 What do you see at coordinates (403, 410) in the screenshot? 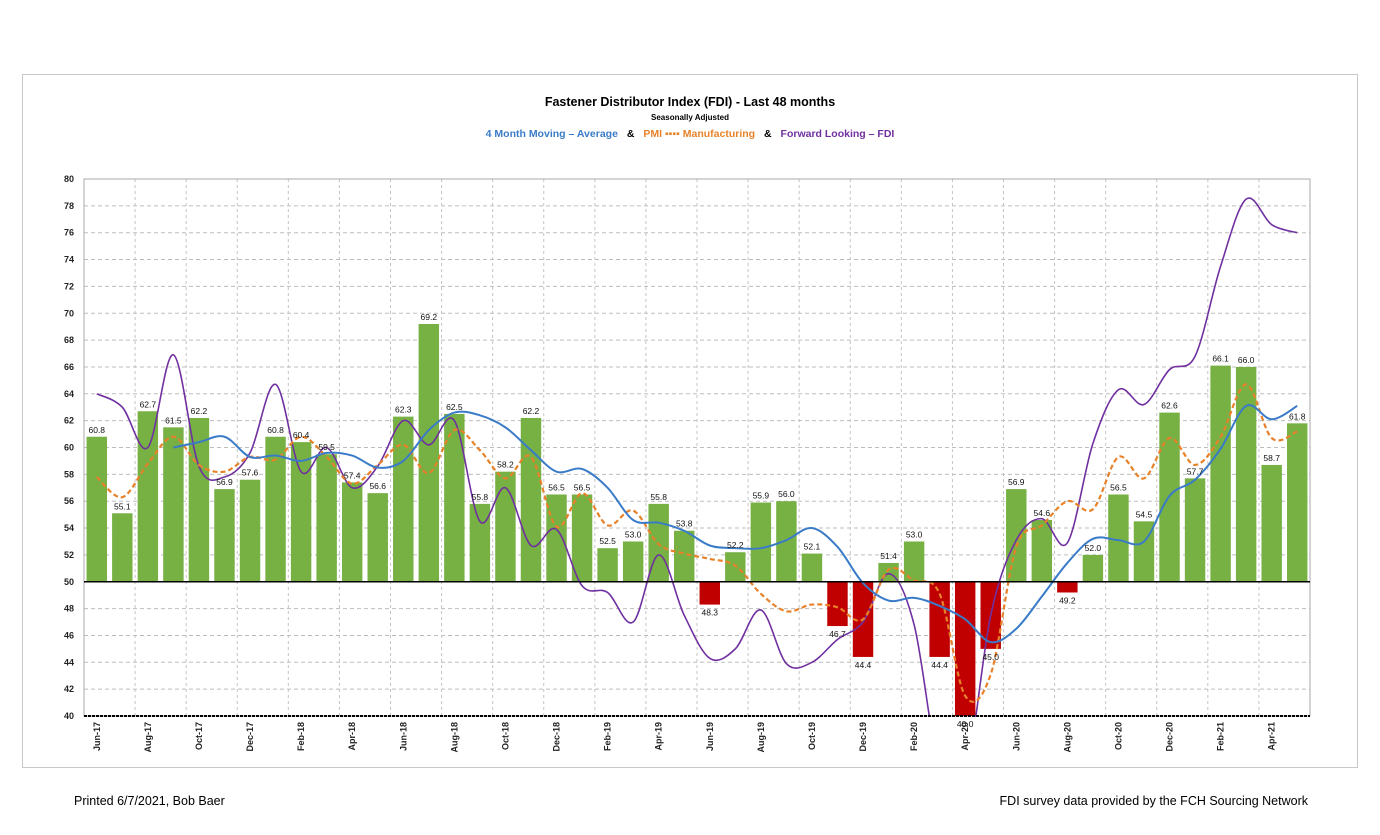
I see `bar-data-label: 62.3` at bounding box center [403, 410].